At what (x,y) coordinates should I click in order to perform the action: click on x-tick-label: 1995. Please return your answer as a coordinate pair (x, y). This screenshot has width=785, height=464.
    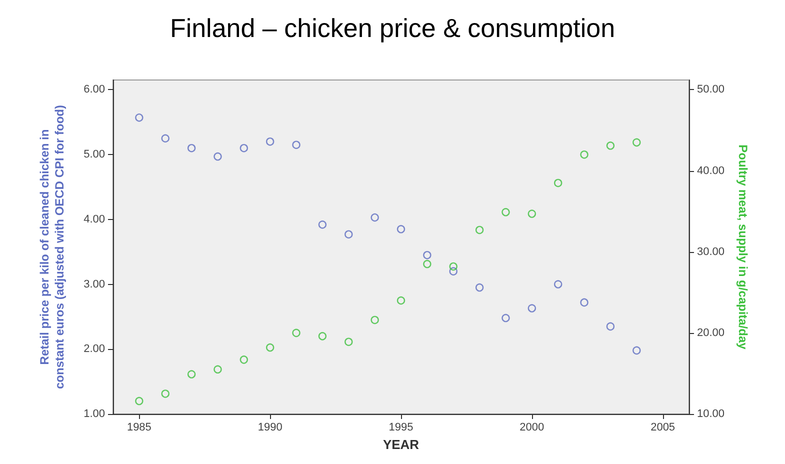
    Looking at the image, I should click on (401, 428).